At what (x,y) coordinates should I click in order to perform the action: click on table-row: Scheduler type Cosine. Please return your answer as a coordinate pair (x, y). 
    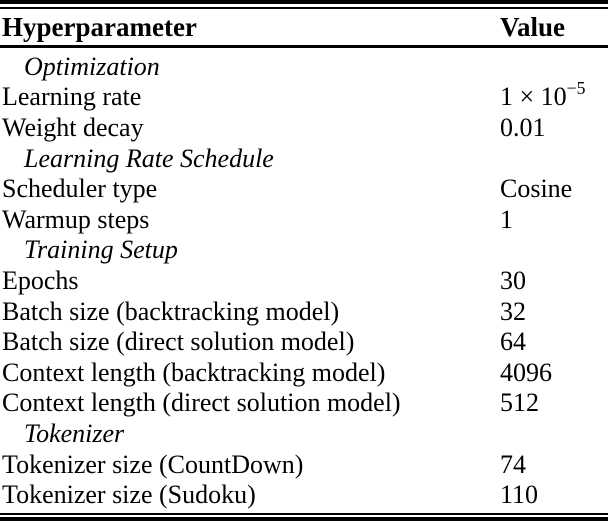
    Looking at the image, I should click on (304, 189).